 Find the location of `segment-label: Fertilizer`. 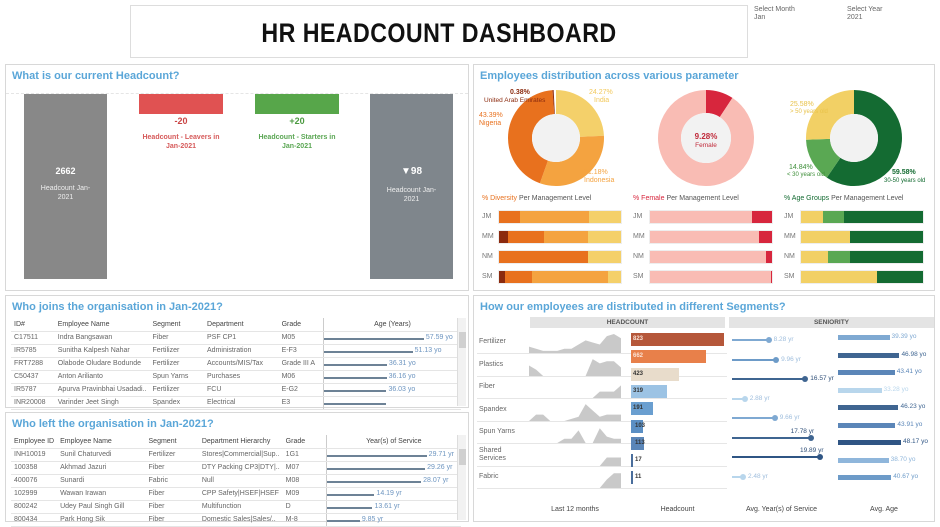

segment-label: Fertilizer is located at coordinates (492, 341).